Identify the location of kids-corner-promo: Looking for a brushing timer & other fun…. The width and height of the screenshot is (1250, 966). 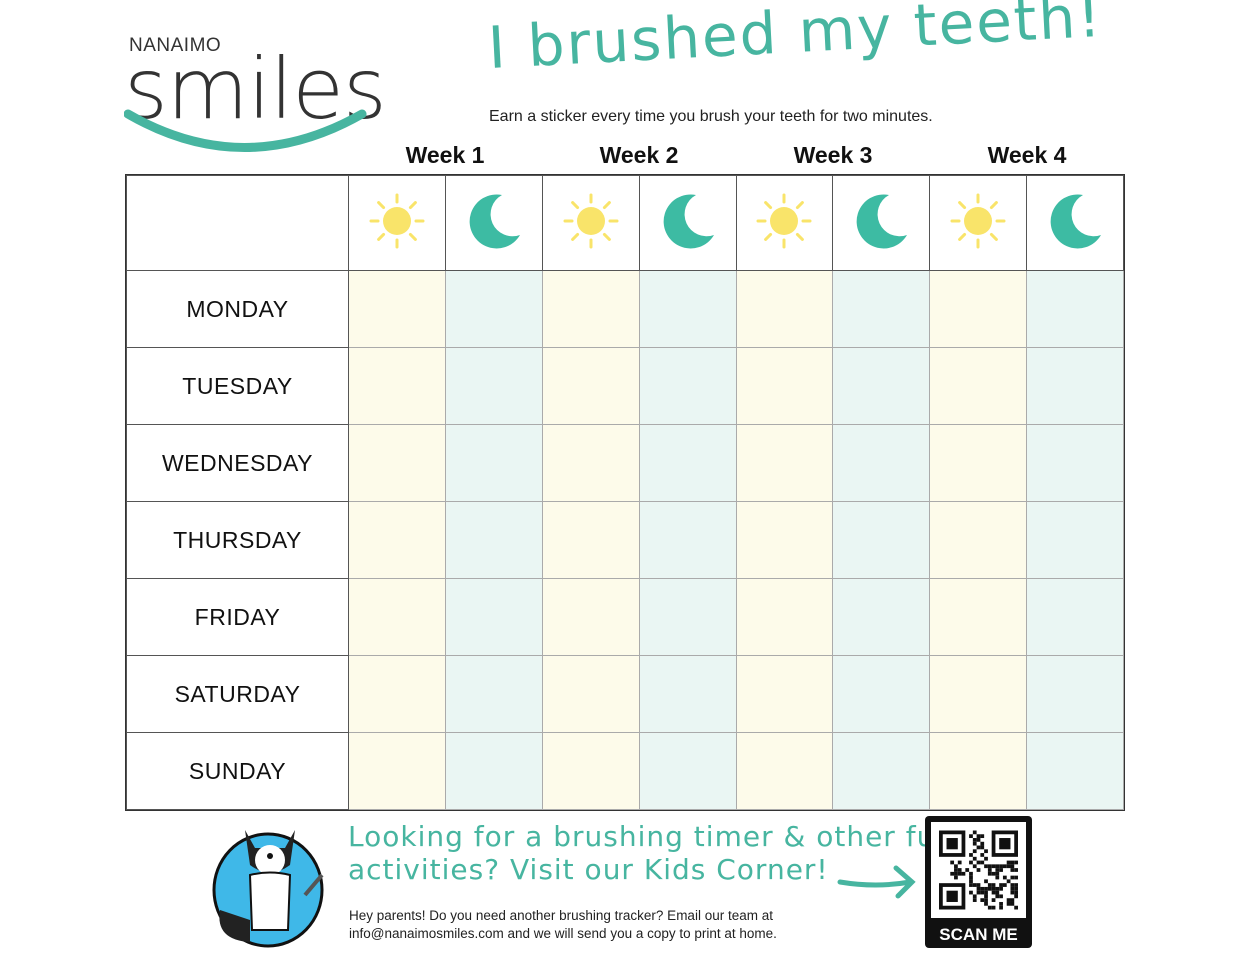
(651, 853).